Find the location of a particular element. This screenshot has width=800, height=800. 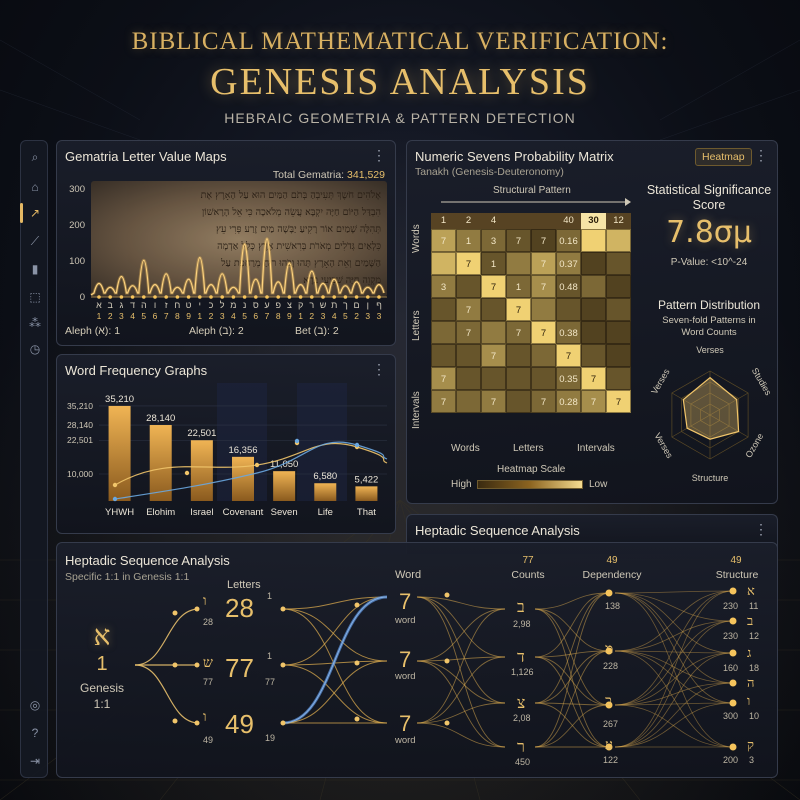

line-chart-icon: ⟋ is located at coordinates (35, 241).